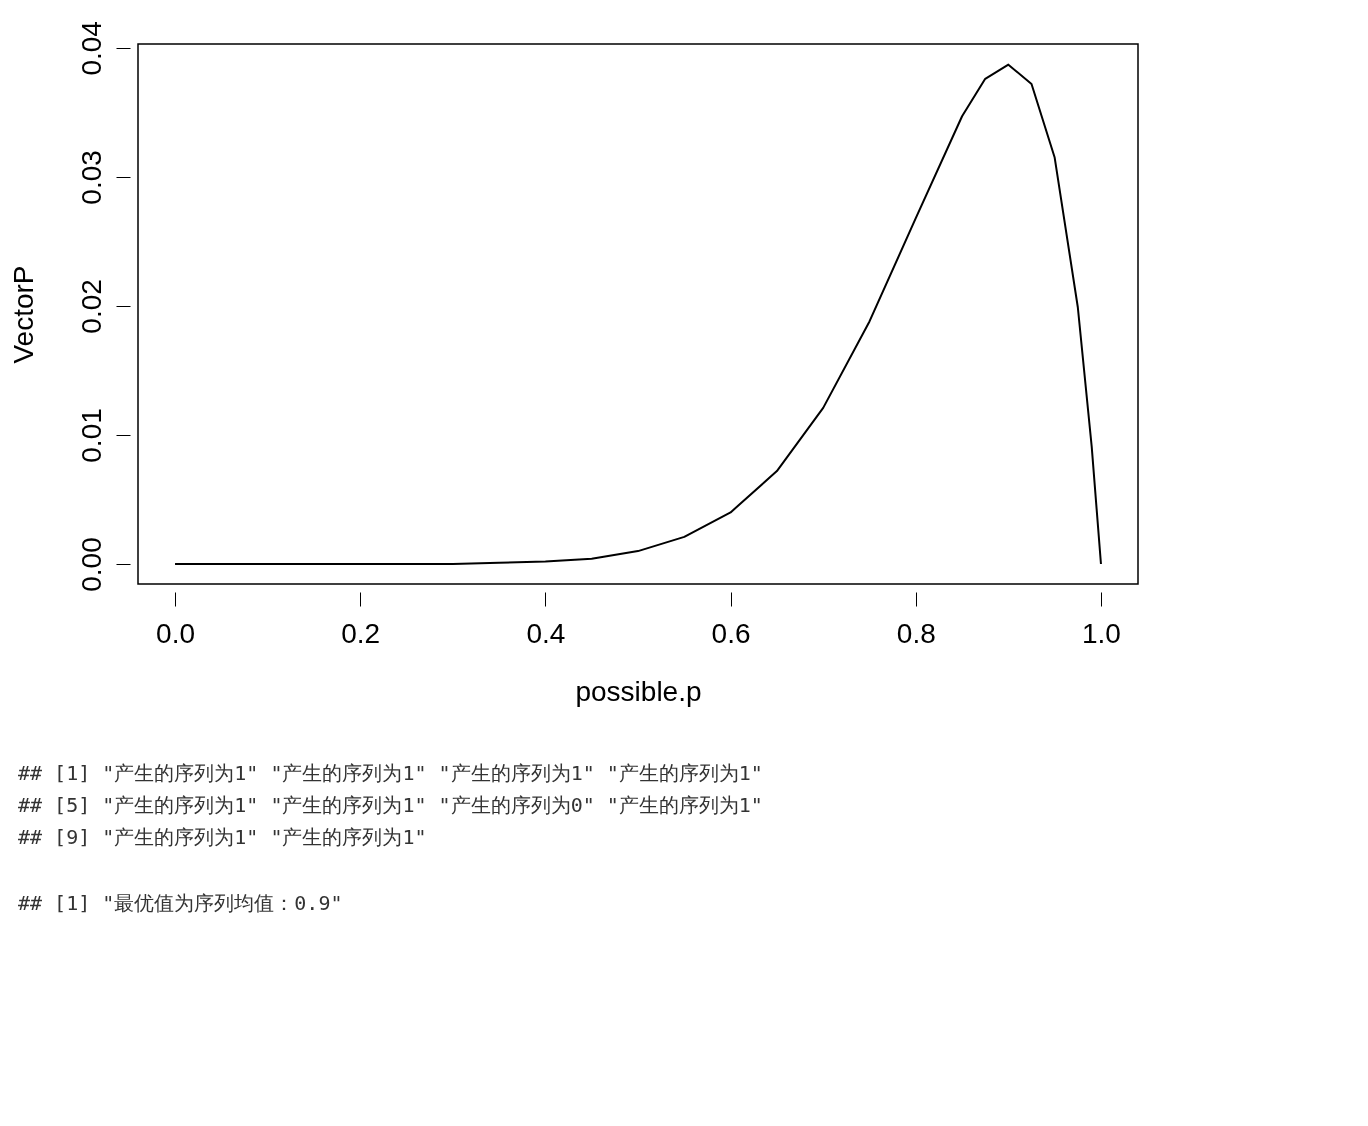 This screenshot has width=1368, height=1126. Describe the element at coordinates (91, 48) in the screenshot. I see `y-tick-label: 0.04` at that location.